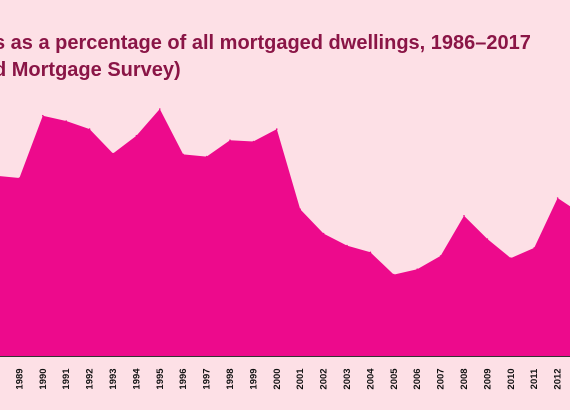 Image resolution: width=570 pixels, height=410 pixels. What do you see at coordinates (487, 378) in the screenshot?
I see `x-tick-label: 2009` at bounding box center [487, 378].